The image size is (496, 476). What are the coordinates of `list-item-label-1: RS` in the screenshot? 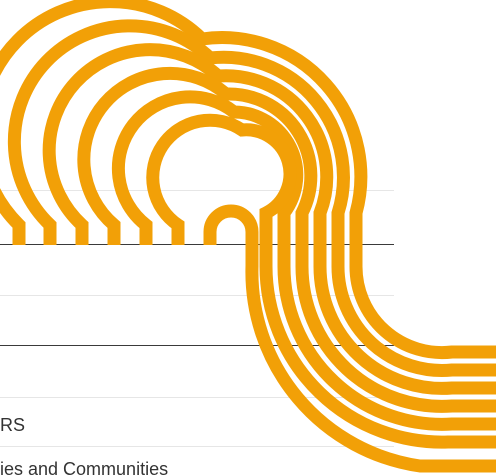 It's located at (13, 425).